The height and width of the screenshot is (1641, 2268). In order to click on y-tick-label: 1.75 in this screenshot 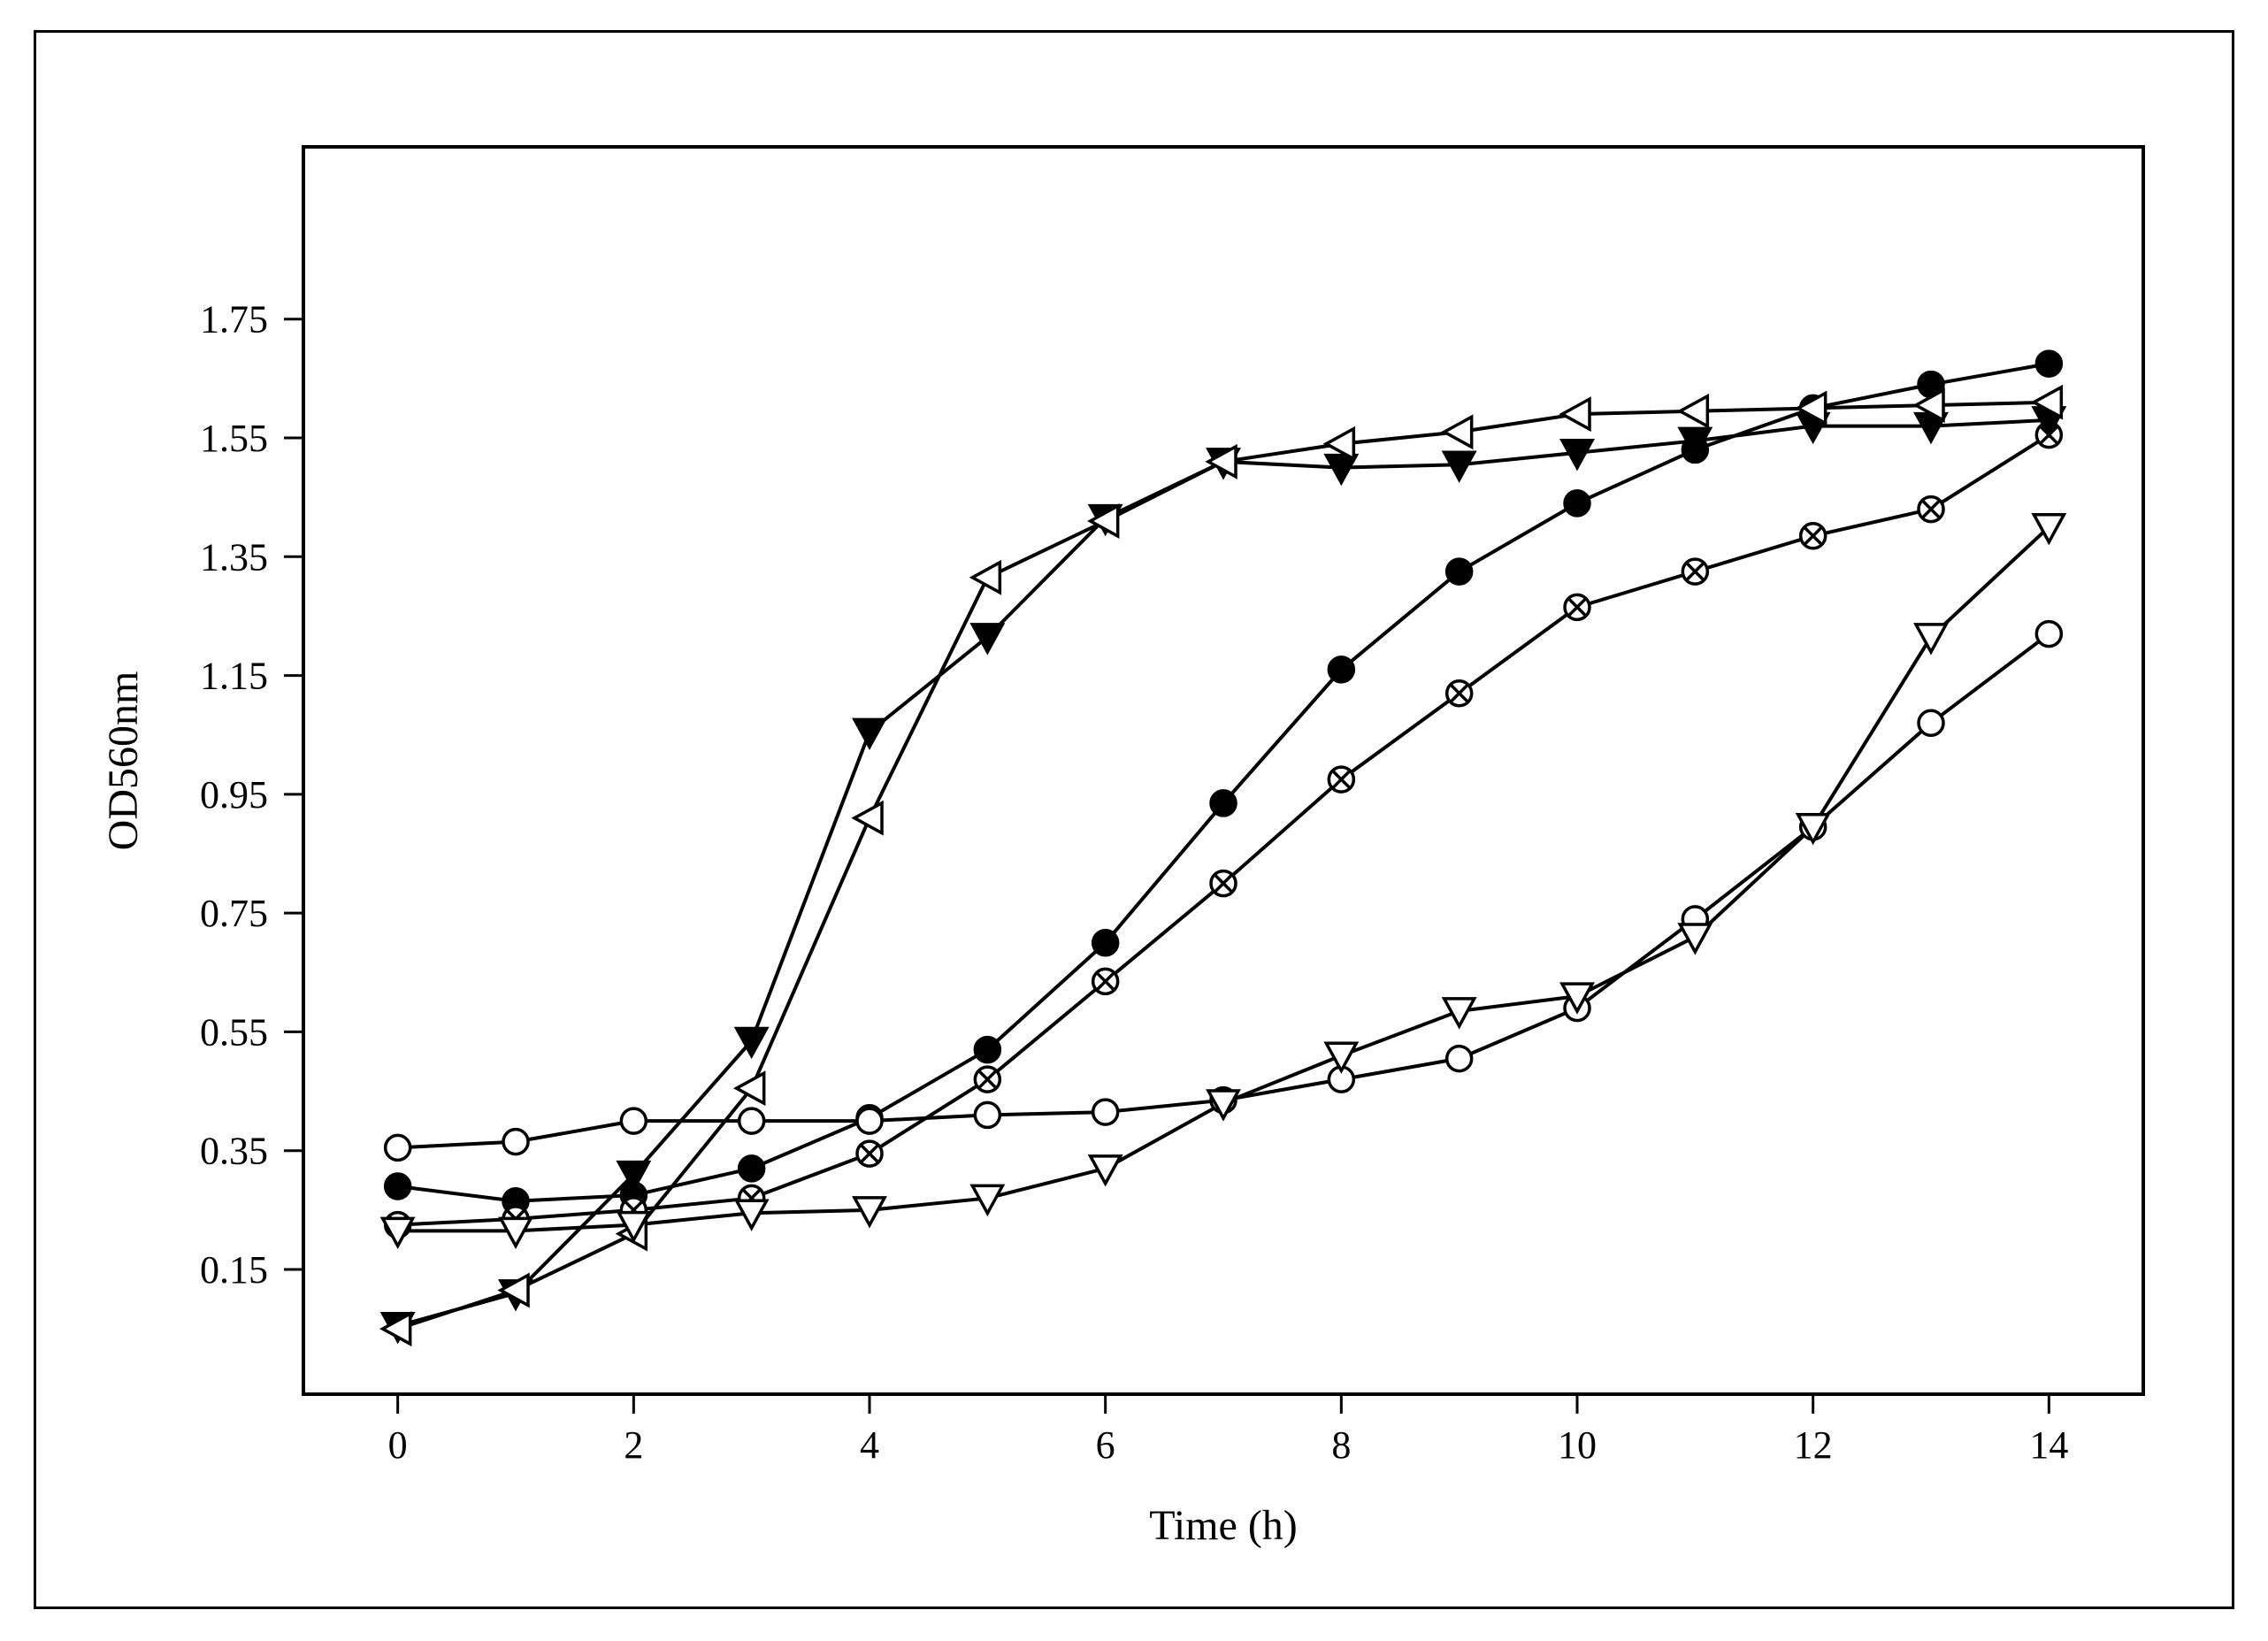, I will do `click(234, 320)`.